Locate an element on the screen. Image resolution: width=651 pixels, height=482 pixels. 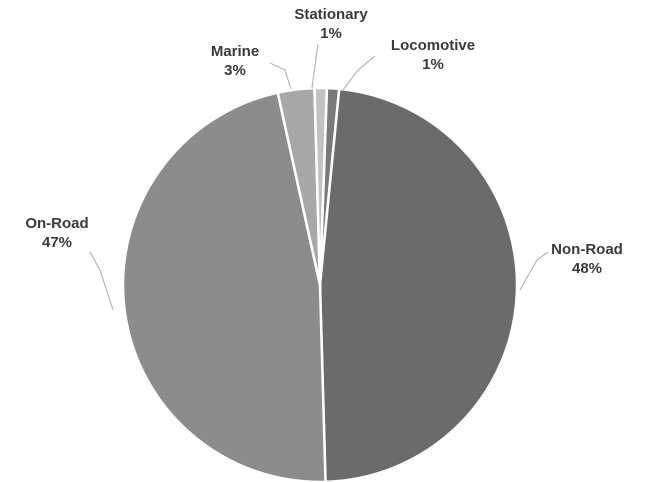
slice-value-non-road: 48% is located at coordinates (587, 268).